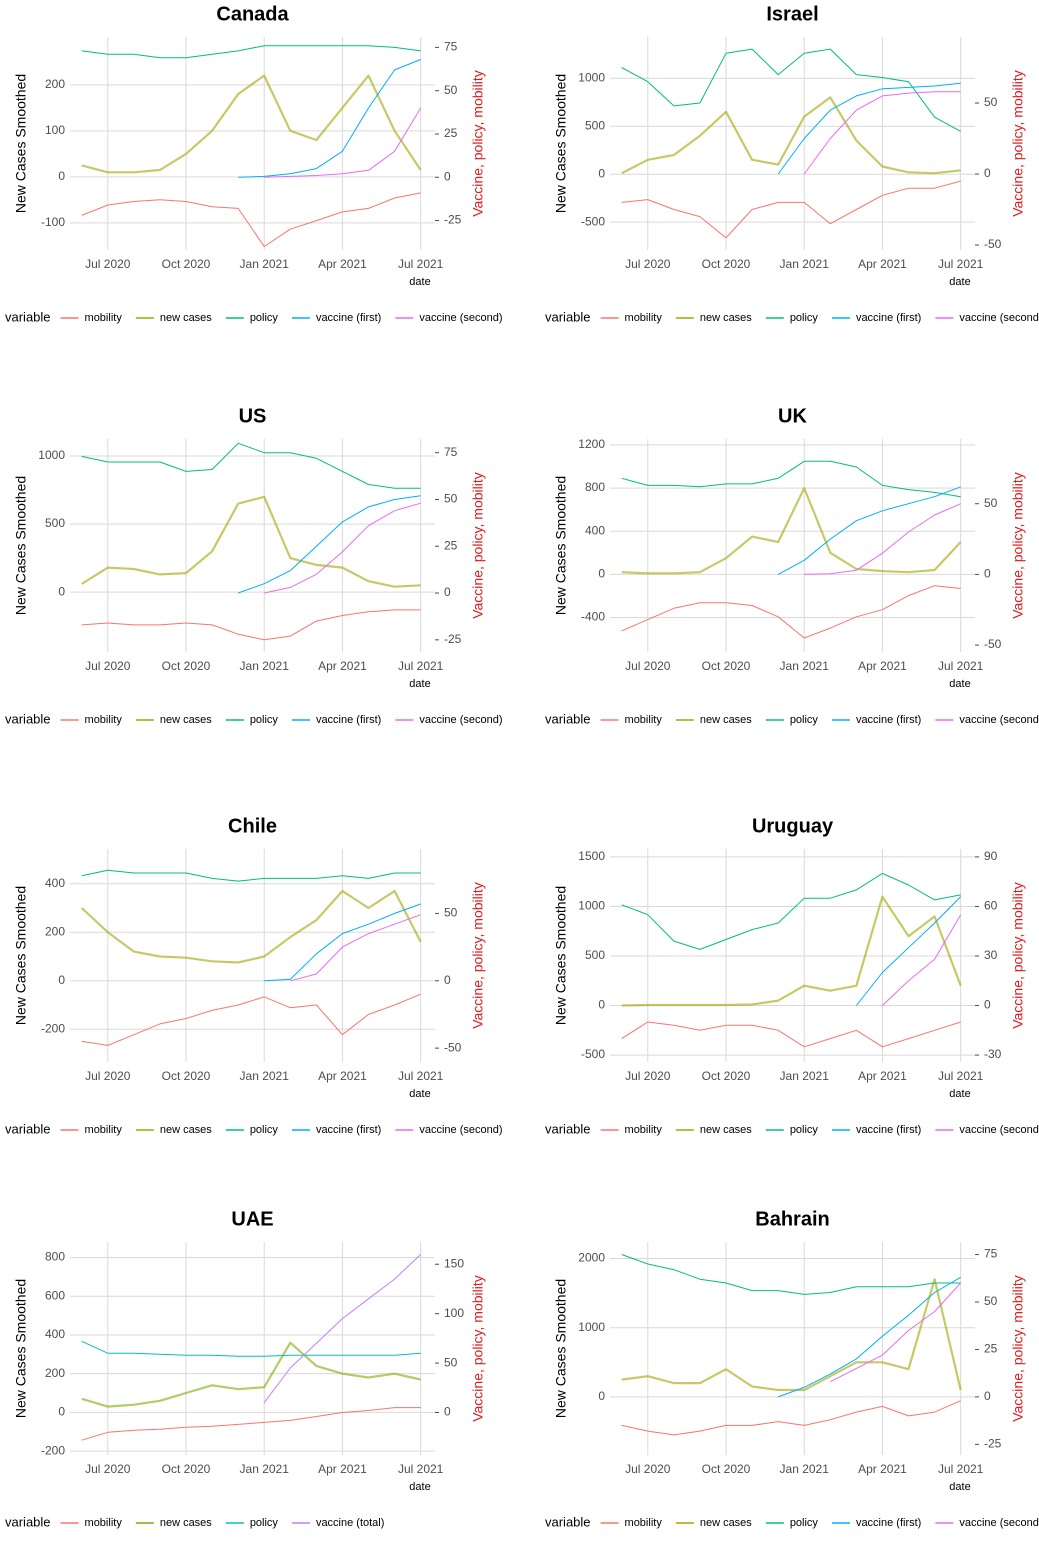  What do you see at coordinates (252, 1219) in the screenshot?
I see `chart-title: UAE` at bounding box center [252, 1219].